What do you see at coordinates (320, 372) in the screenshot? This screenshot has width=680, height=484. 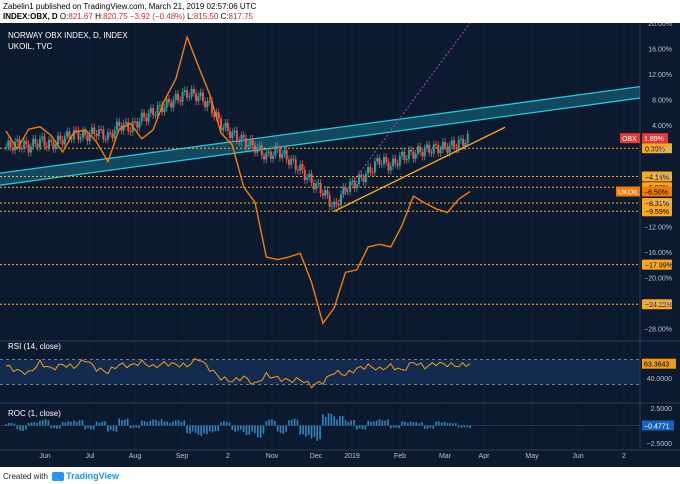 I see `rsi-band` at bounding box center [320, 372].